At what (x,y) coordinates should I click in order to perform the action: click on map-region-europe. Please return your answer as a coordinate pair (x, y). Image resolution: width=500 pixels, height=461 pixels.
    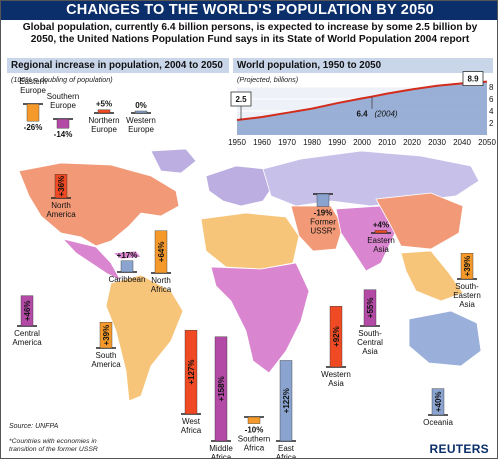
    Looking at the image, I should click on (239, 186).